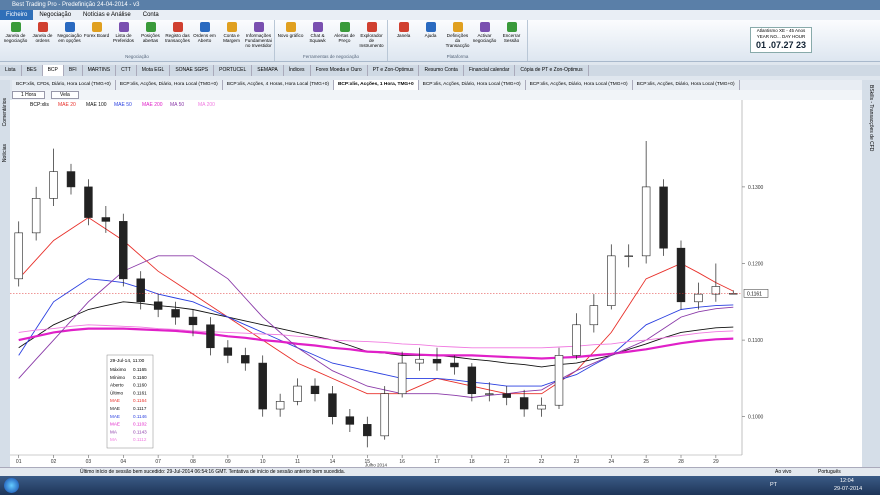 The image size is (880, 495). Describe the element at coordinates (231, 36) in the screenshot. I see `ribbon-button: Conta e Margem` at that location.